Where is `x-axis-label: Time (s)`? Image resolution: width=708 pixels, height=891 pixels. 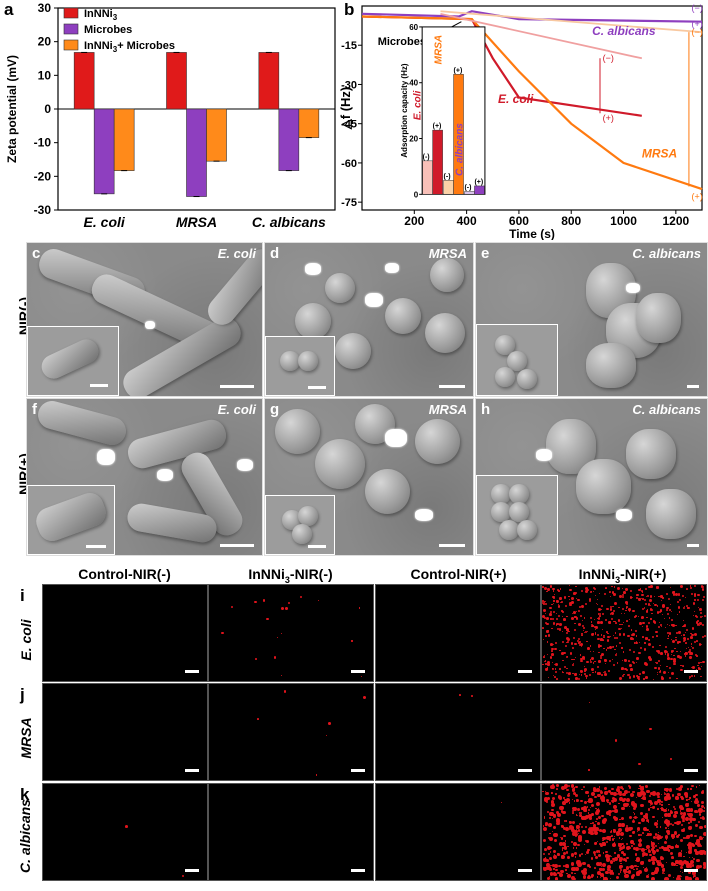 x-axis-label: Time (s) is located at coordinates (532, 233).